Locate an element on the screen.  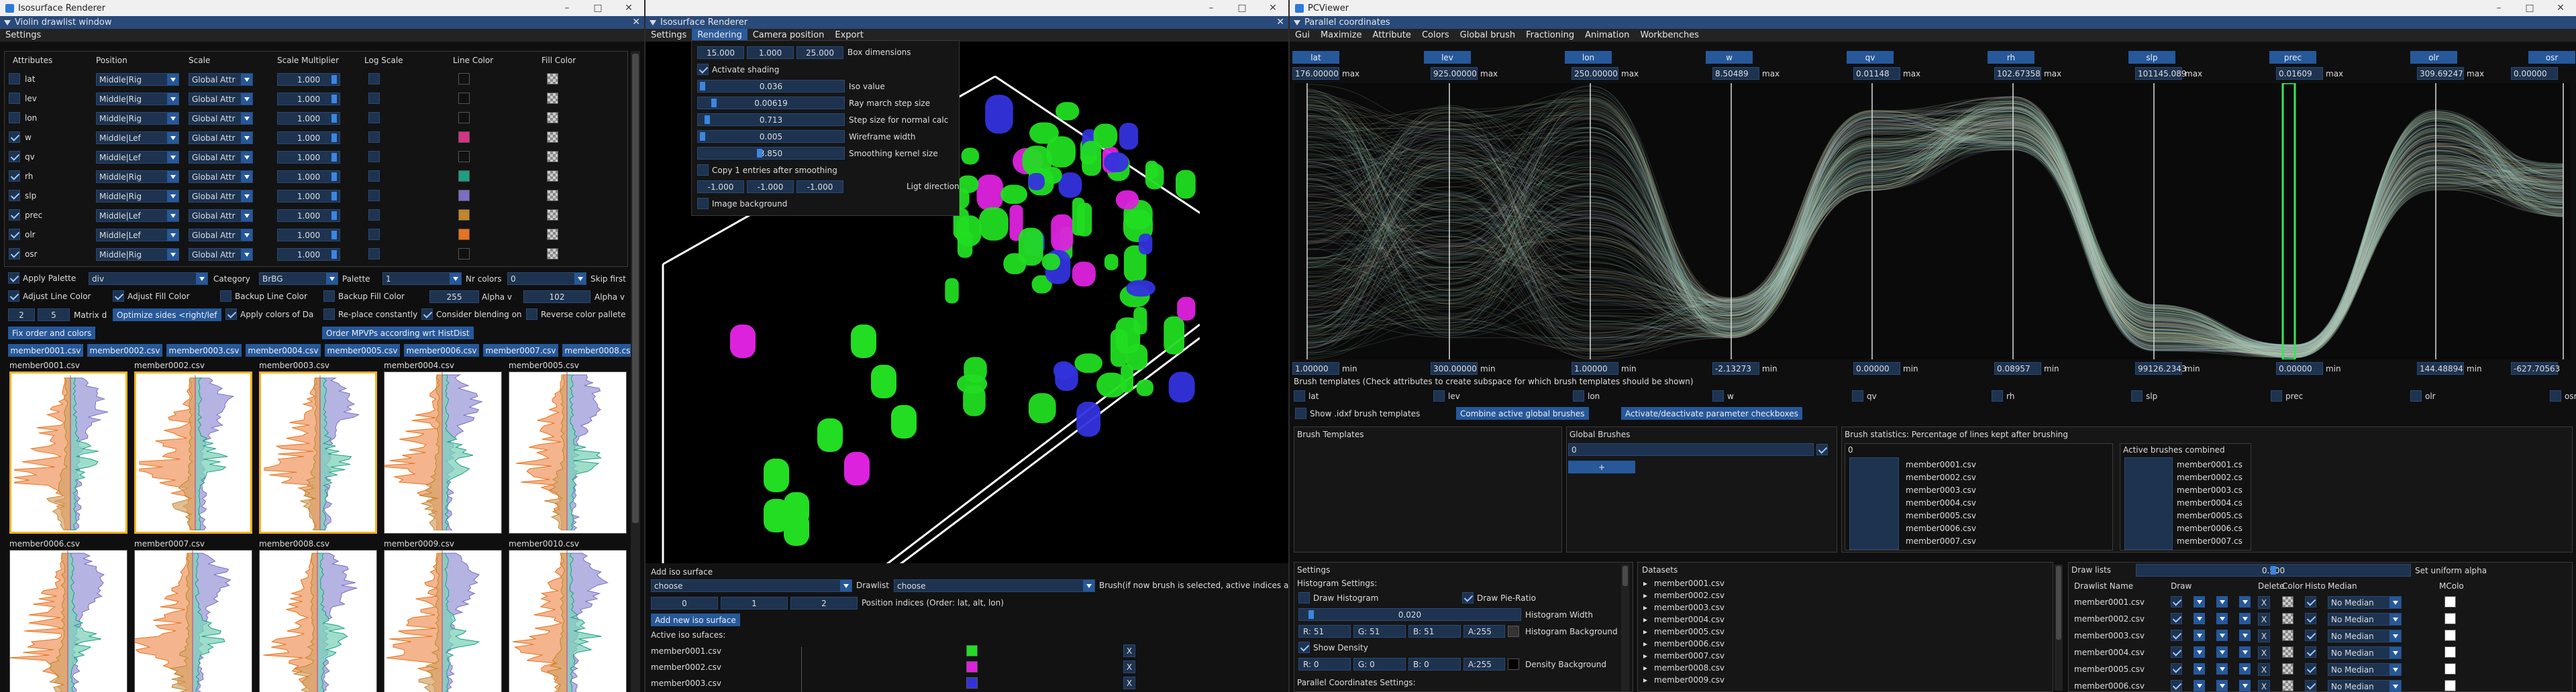
iso-value-slider: 0.036 is located at coordinates (771, 86).